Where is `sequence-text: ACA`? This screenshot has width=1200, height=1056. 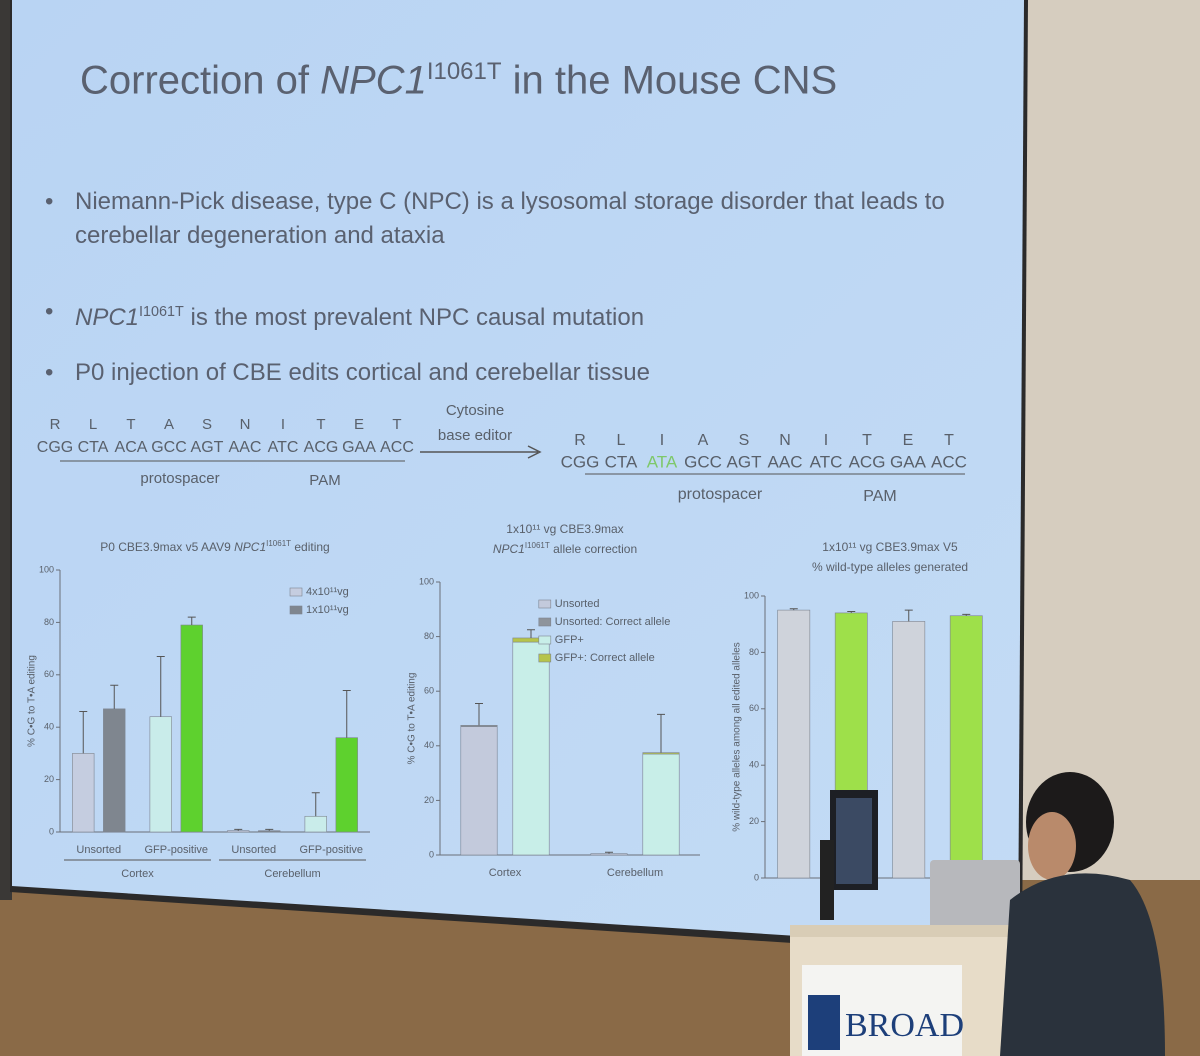 sequence-text: ACA is located at coordinates (131, 447).